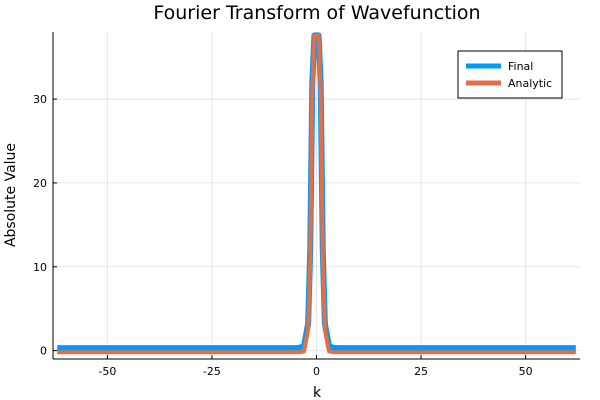 This screenshot has width=600, height=400. What do you see at coordinates (316, 13) in the screenshot?
I see `chart-title: Fourier Transform of Wavefunction` at bounding box center [316, 13].